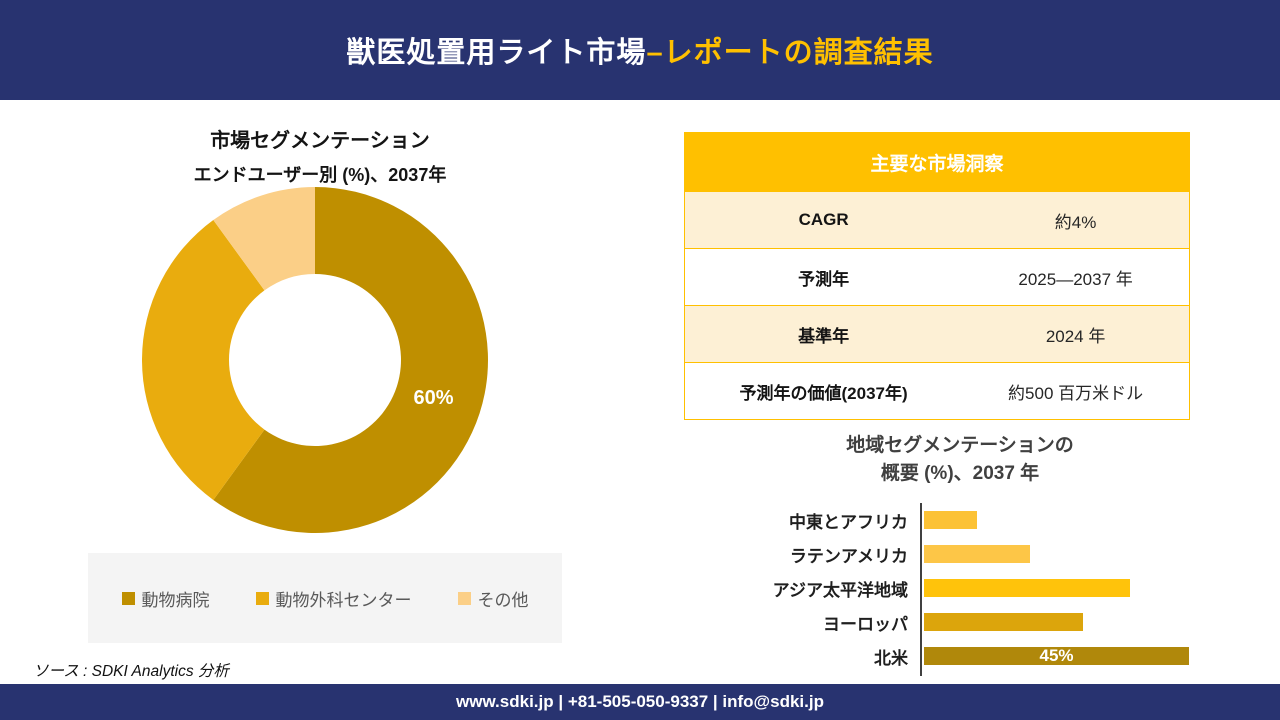 This screenshot has height=720, width=1280. Describe the element at coordinates (203, 360) in the screenshot. I see `donut-slice-動物外科センター` at that location.